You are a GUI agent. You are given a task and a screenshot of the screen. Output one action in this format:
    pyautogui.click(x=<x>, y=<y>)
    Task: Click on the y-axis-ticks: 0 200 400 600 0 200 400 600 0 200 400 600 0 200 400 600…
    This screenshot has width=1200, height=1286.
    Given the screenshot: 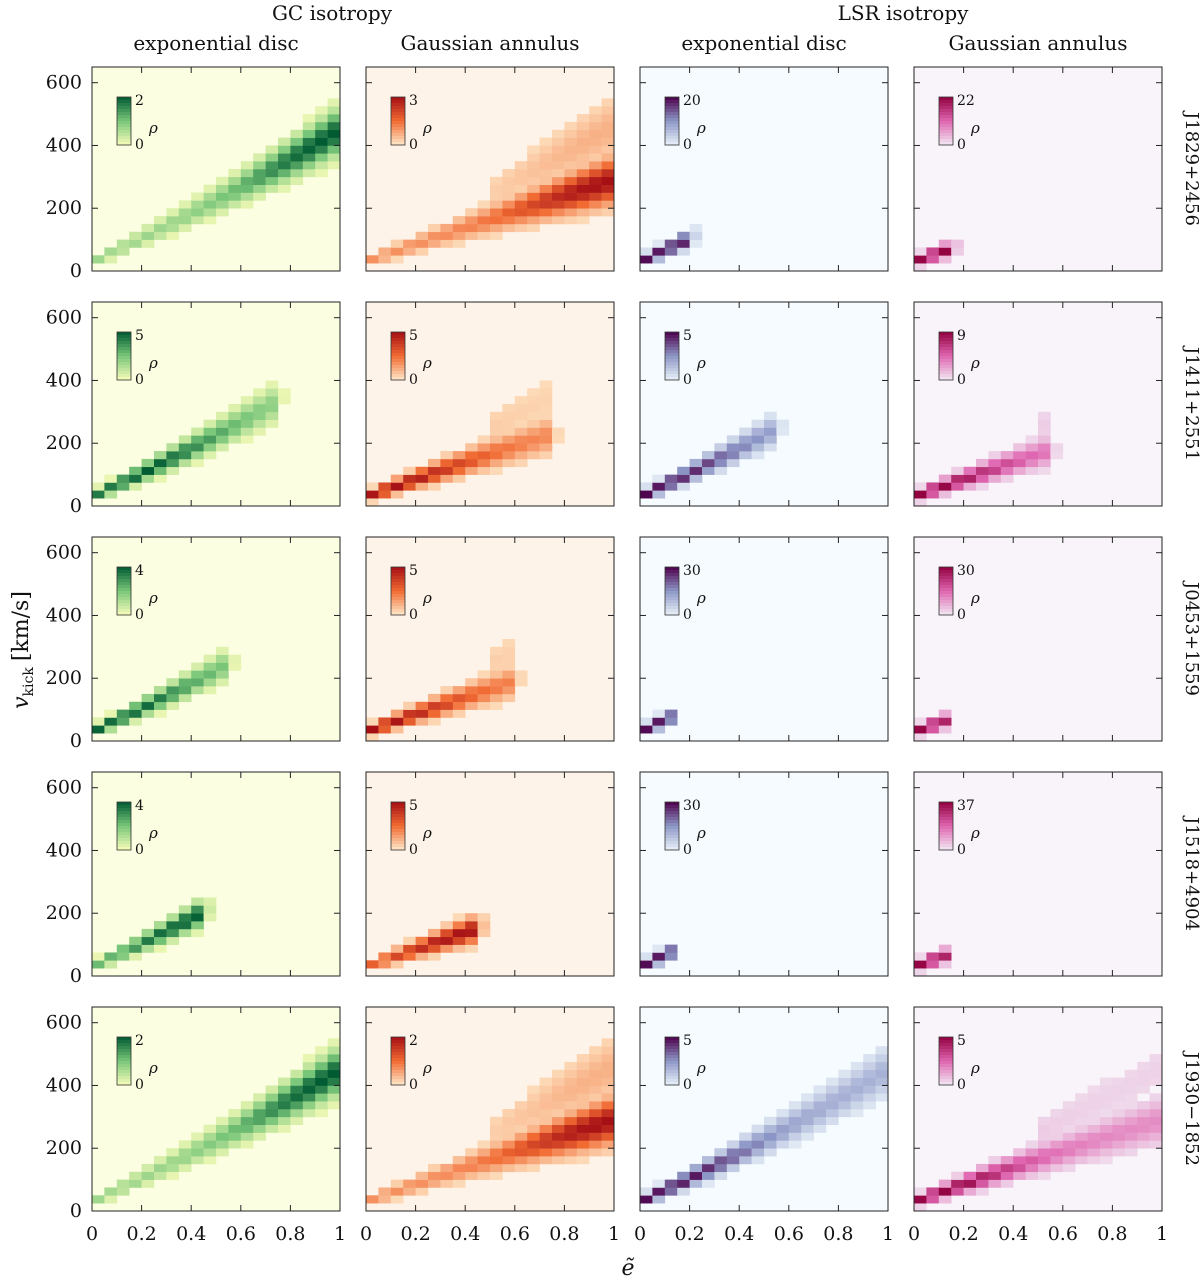 What is the action you would take?
    pyautogui.click(x=64, y=647)
    